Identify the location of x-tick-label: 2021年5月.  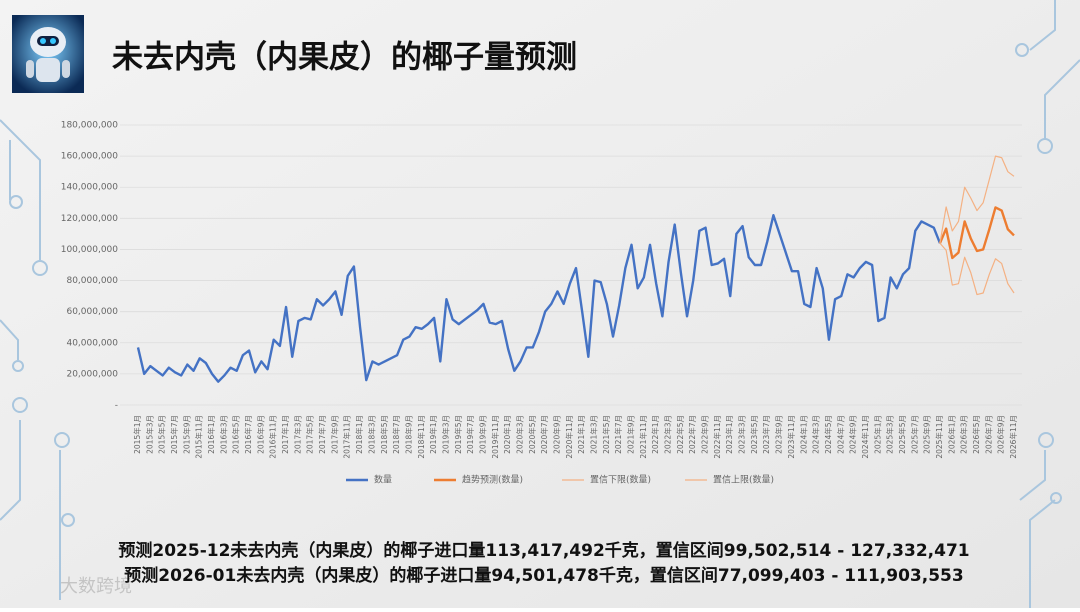
(606, 434).